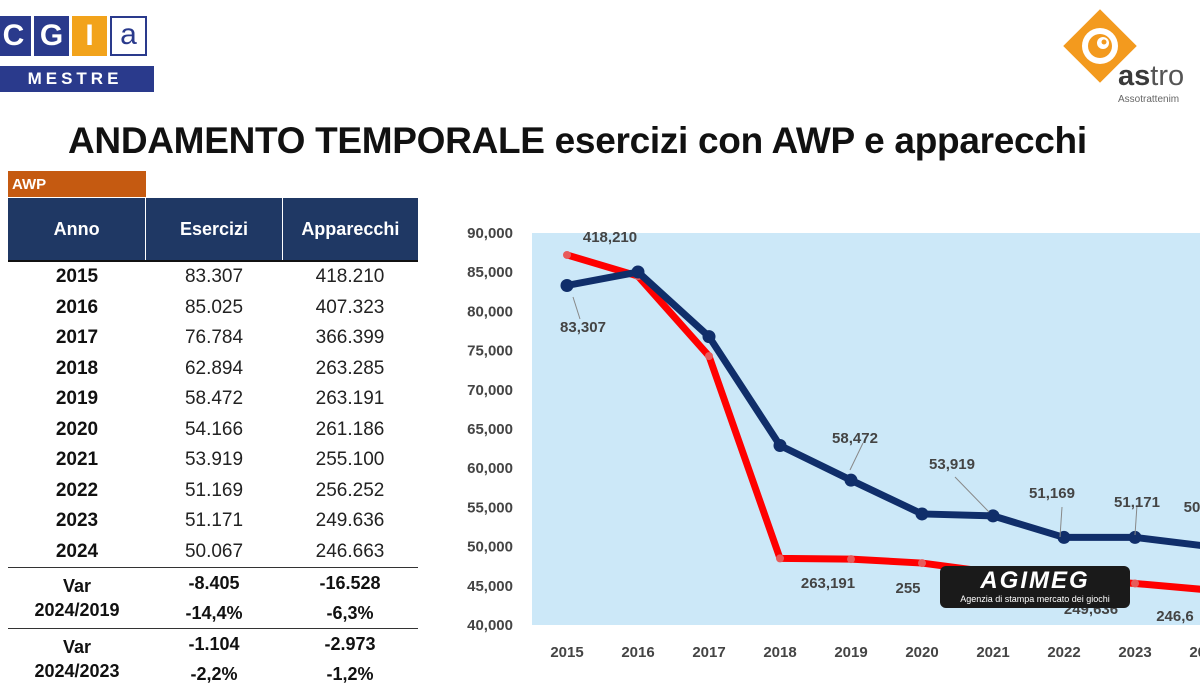  What do you see at coordinates (77, 460) in the screenshot?
I see `cell-anno: 2021` at bounding box center [77, 460].